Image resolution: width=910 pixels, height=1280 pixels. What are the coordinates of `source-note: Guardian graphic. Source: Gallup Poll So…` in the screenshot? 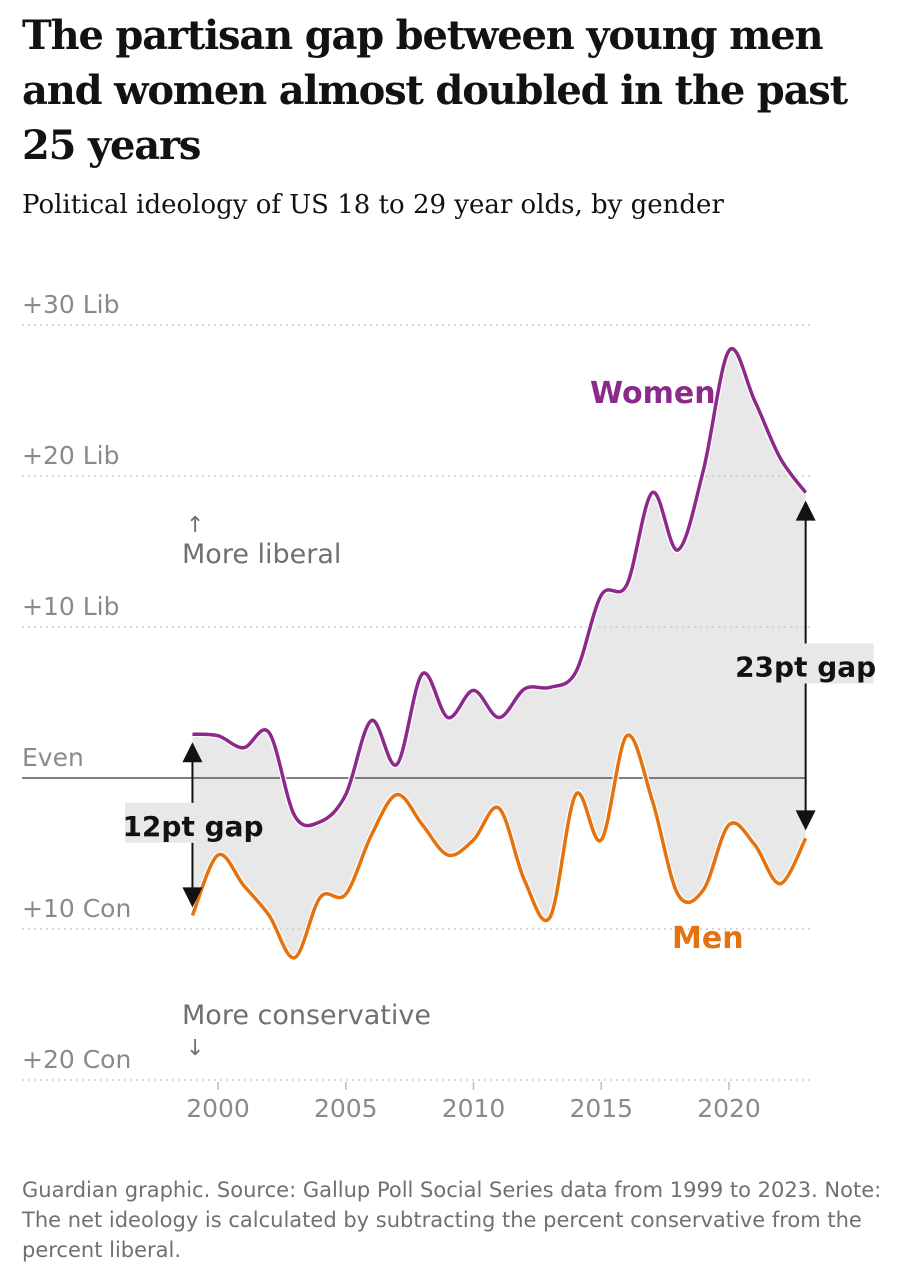 It's located at (452, 1220).